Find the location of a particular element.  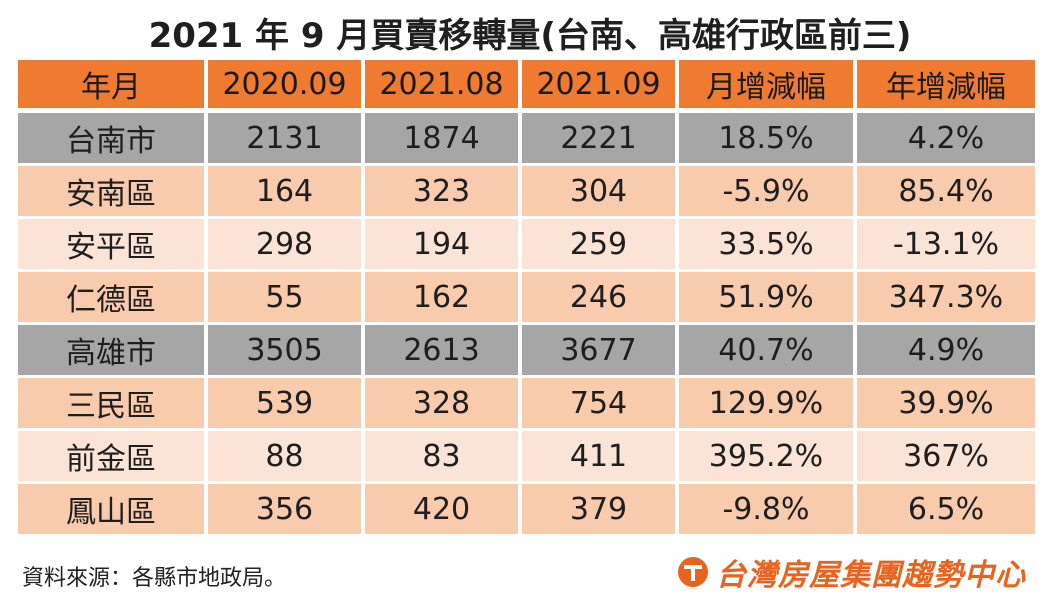

table-cell: 367% is located at coordinates (946, 457).